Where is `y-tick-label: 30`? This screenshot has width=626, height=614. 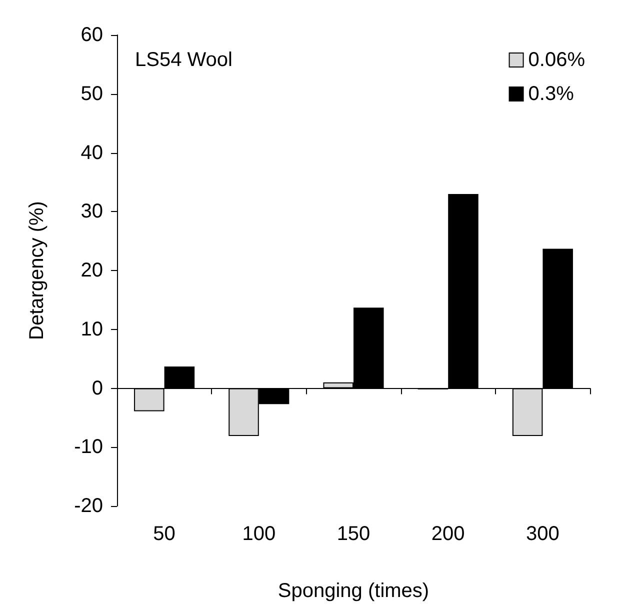 y-tick-label: 30 is located at coordinates (91, 211).